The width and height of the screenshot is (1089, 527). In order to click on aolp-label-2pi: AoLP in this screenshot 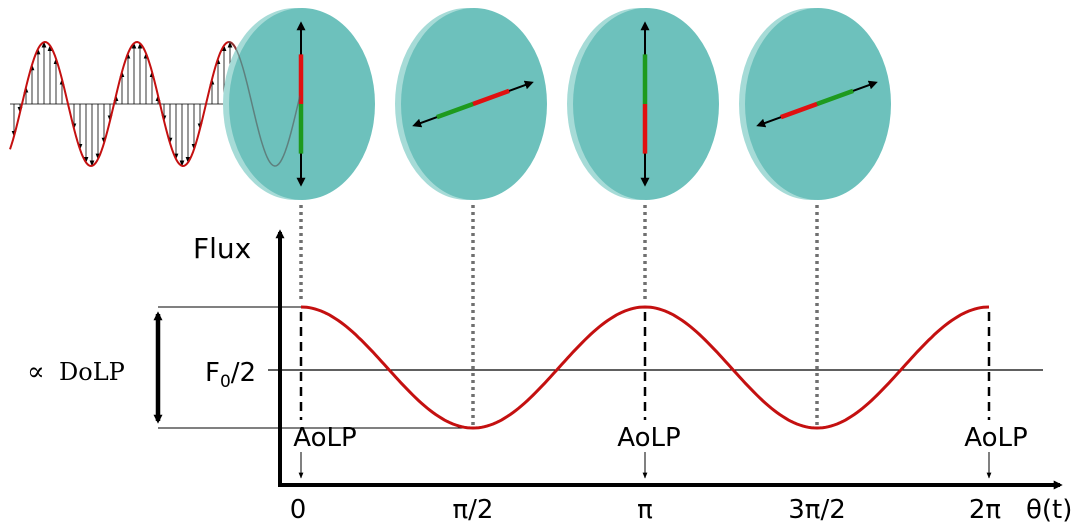, I will do `click(995, 438)`.